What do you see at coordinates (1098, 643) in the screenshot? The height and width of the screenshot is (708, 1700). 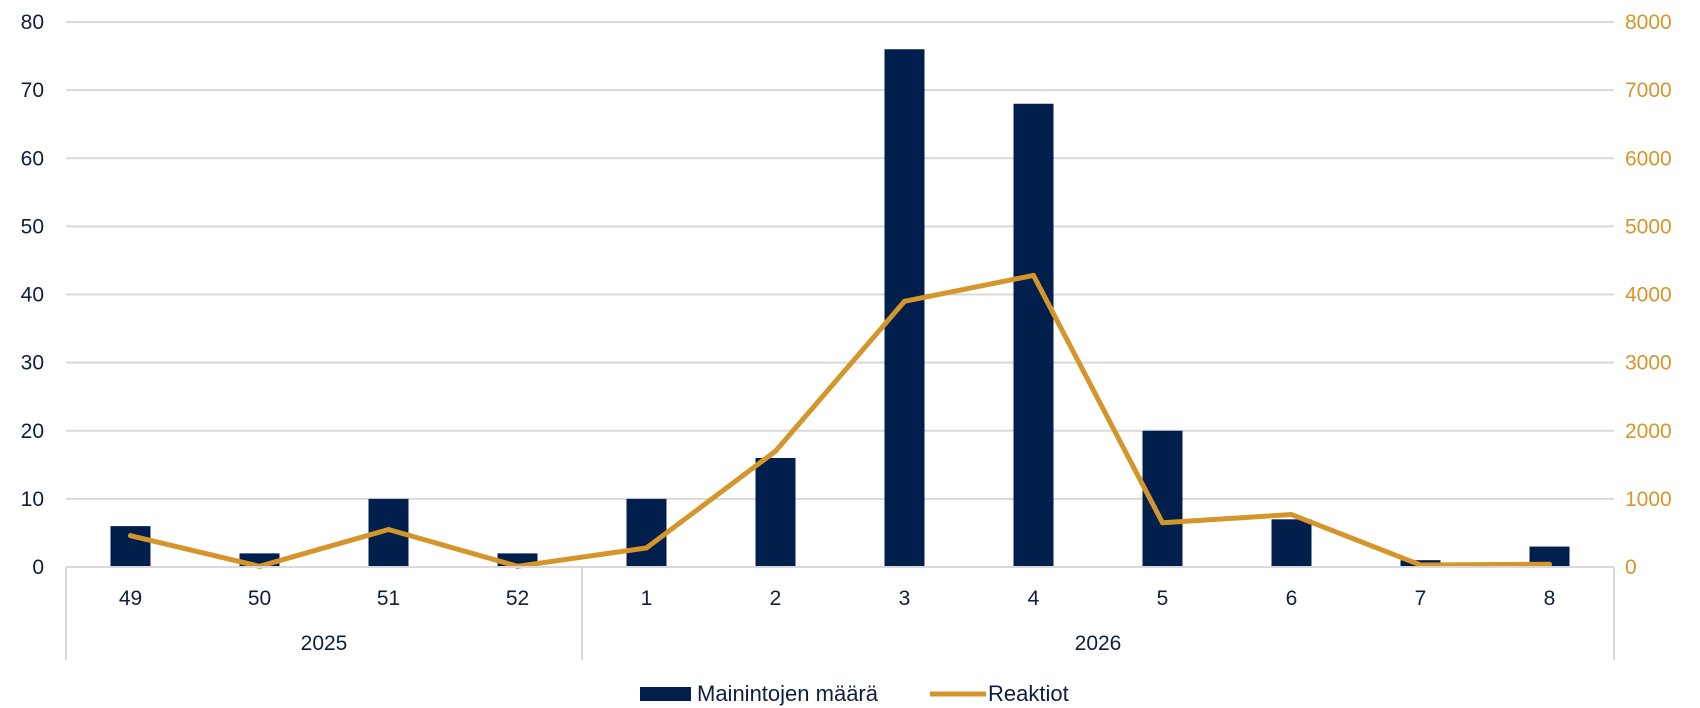 I see `group-label: 2026` at bounding box center [1098, 643].